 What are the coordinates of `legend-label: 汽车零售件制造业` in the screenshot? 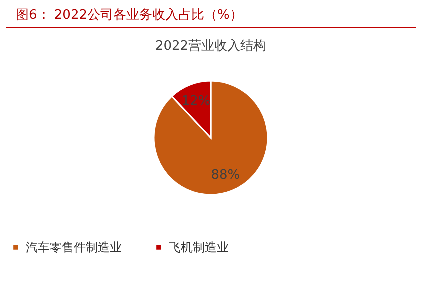 It's located at (74, 247).